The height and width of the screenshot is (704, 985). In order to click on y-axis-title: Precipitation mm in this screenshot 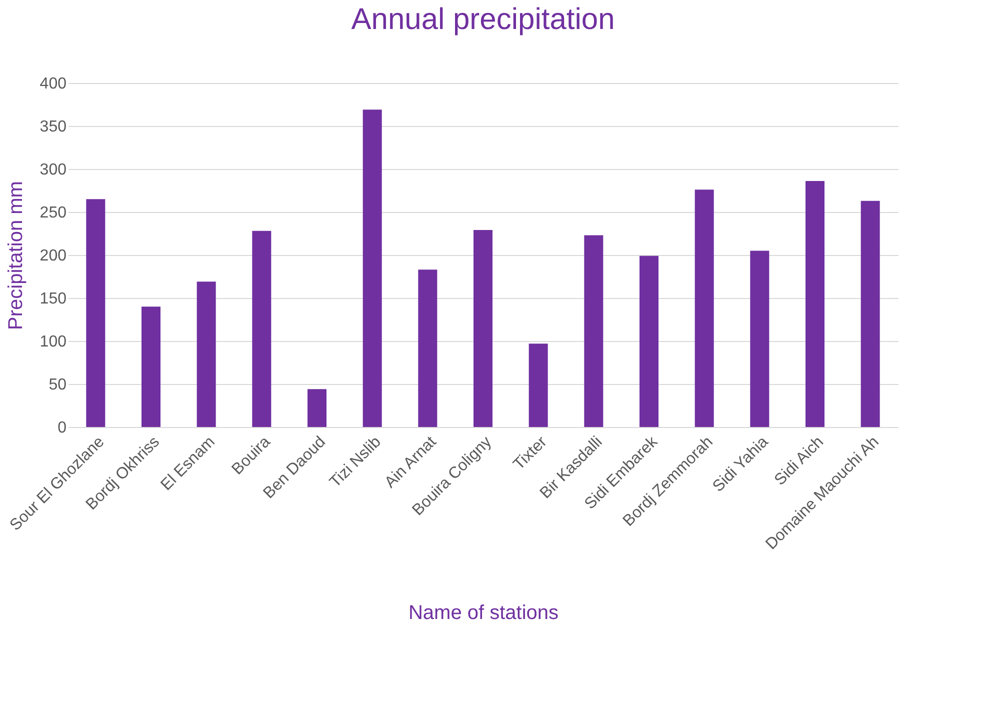, I will do `click(15, 255)`.